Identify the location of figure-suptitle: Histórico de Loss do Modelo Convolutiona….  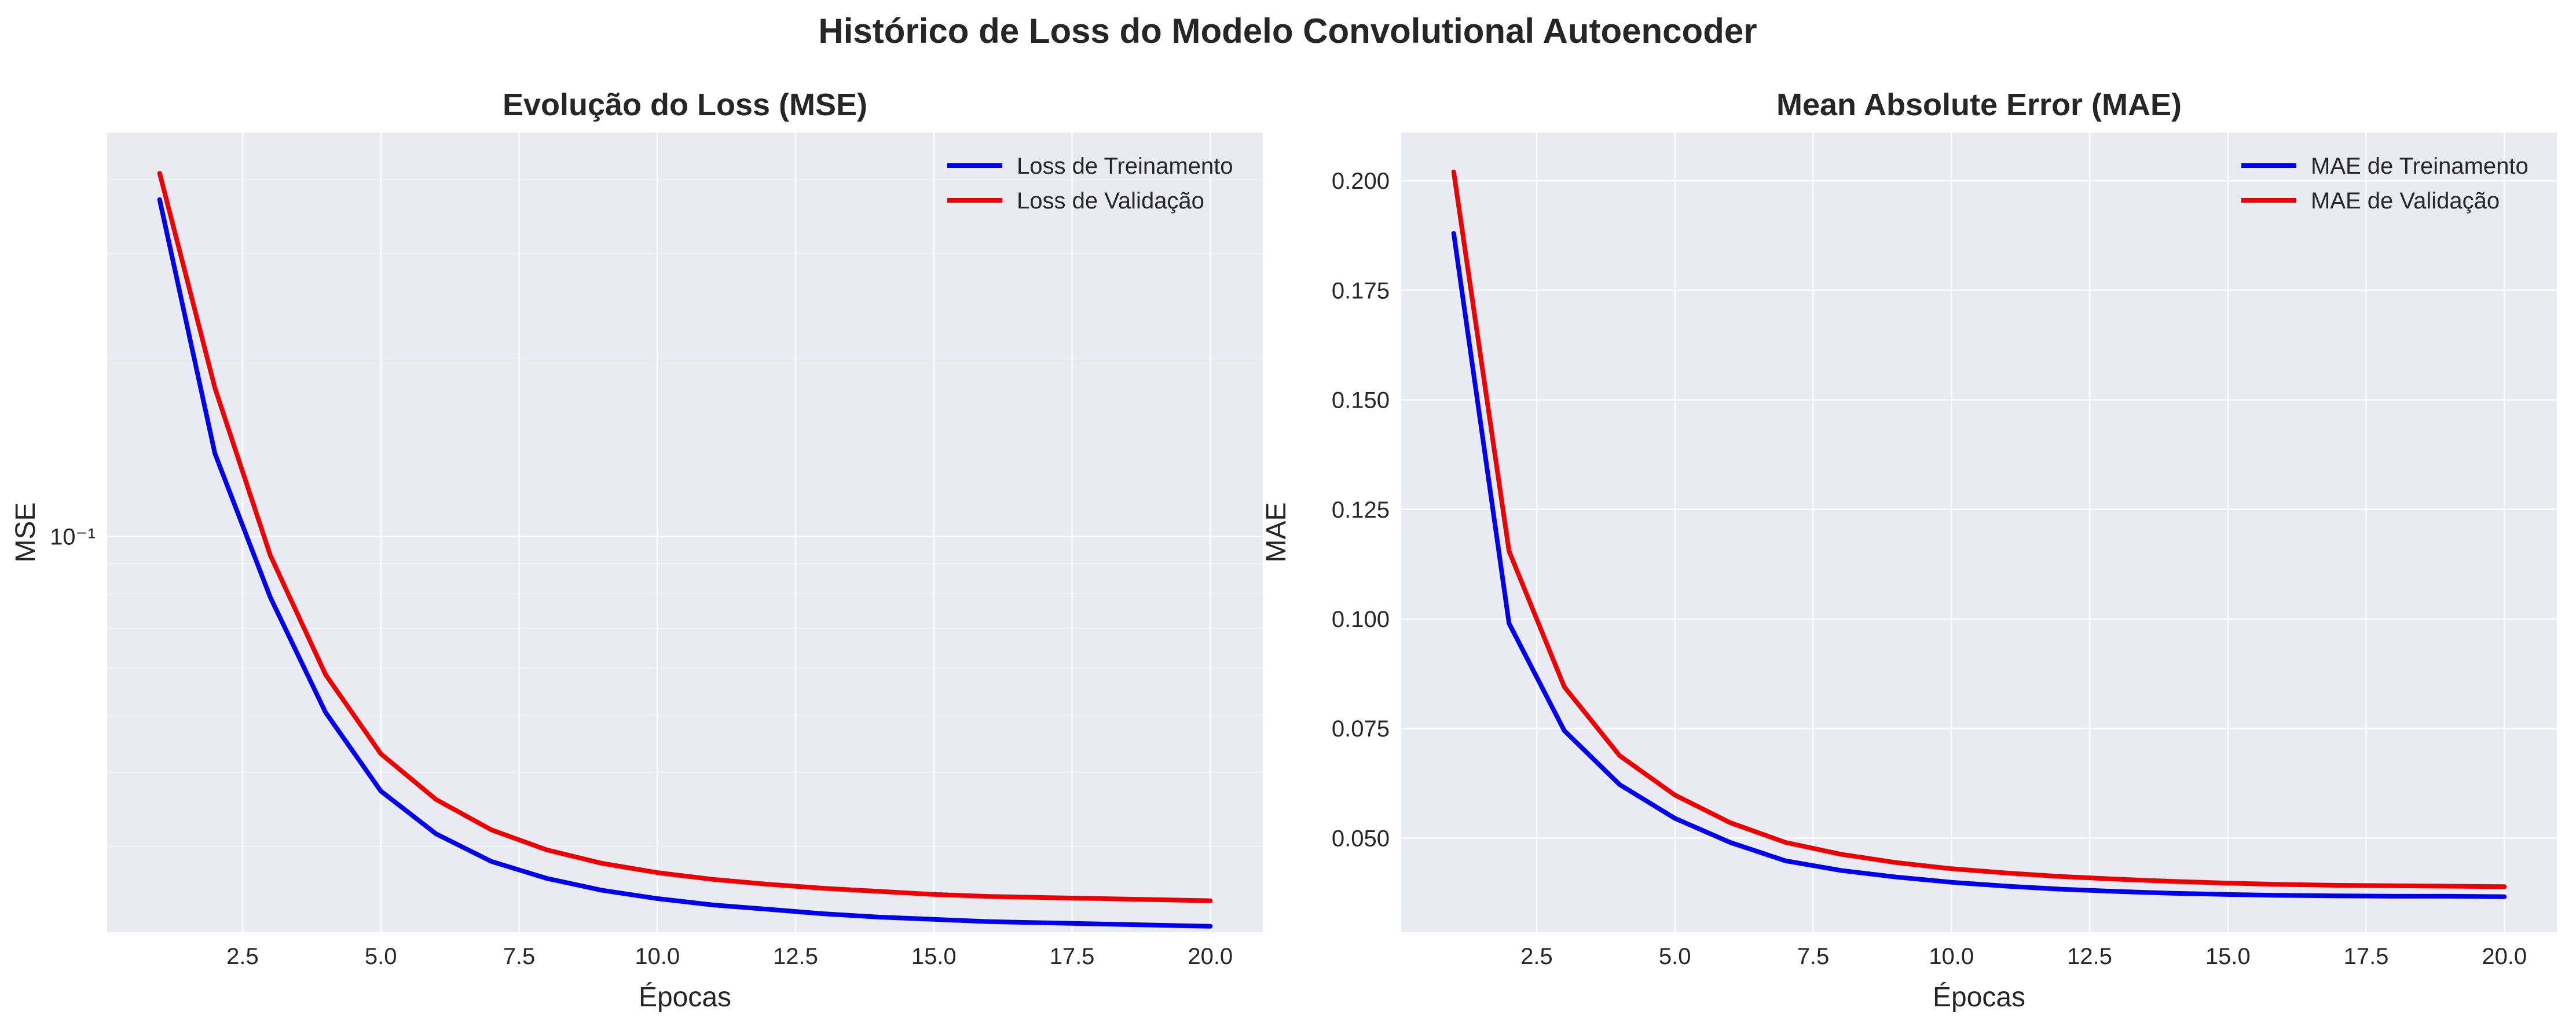
(1287, 31).